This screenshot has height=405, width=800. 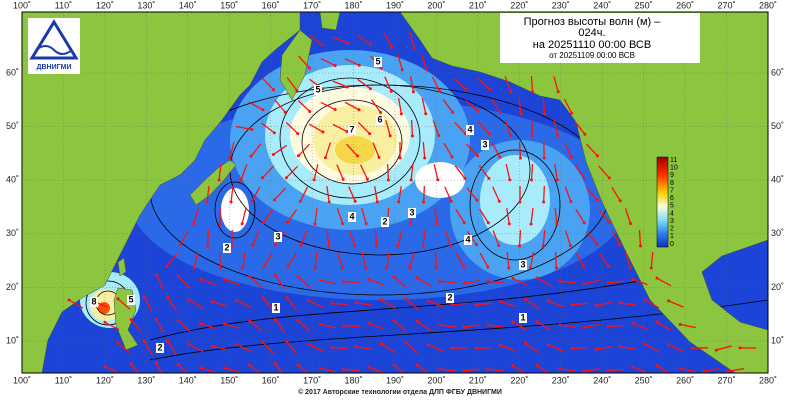 I want to click on colorbar-label: 9, so click(x=672, y=175).